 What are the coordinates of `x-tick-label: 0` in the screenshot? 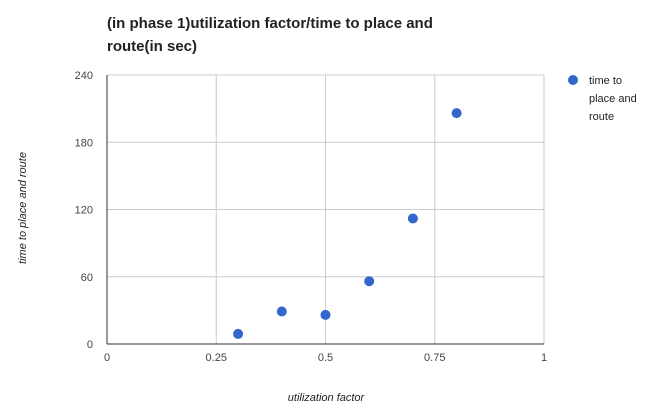 It's located at (107, 358).